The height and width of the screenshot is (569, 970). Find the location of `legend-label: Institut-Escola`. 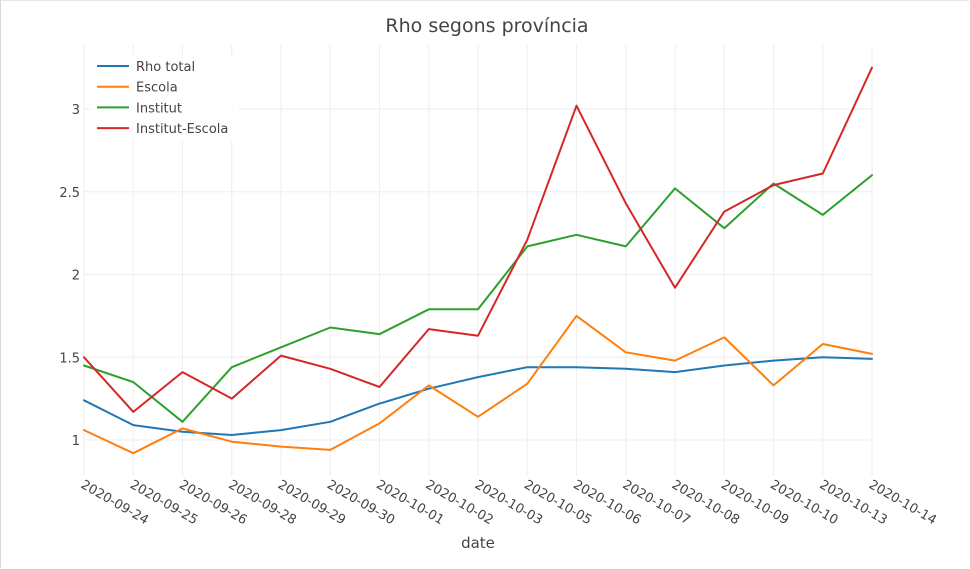

legend-label: Institut-Escola is located at coordinates (182, 129).